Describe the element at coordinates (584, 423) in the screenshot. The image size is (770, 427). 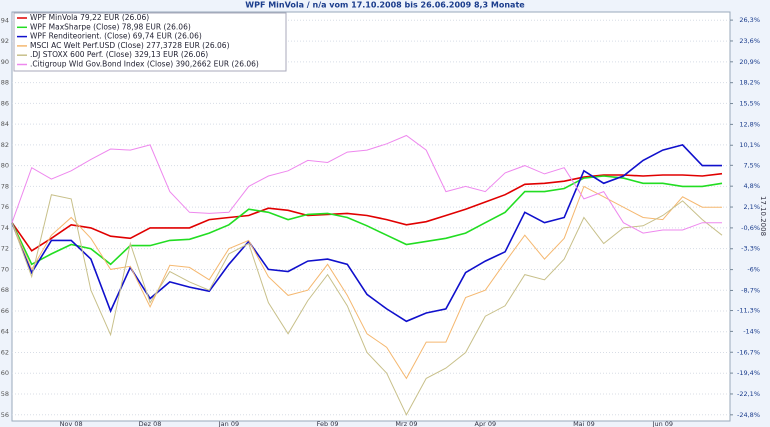
I see `x-tick-label: Mai 09` at that location.